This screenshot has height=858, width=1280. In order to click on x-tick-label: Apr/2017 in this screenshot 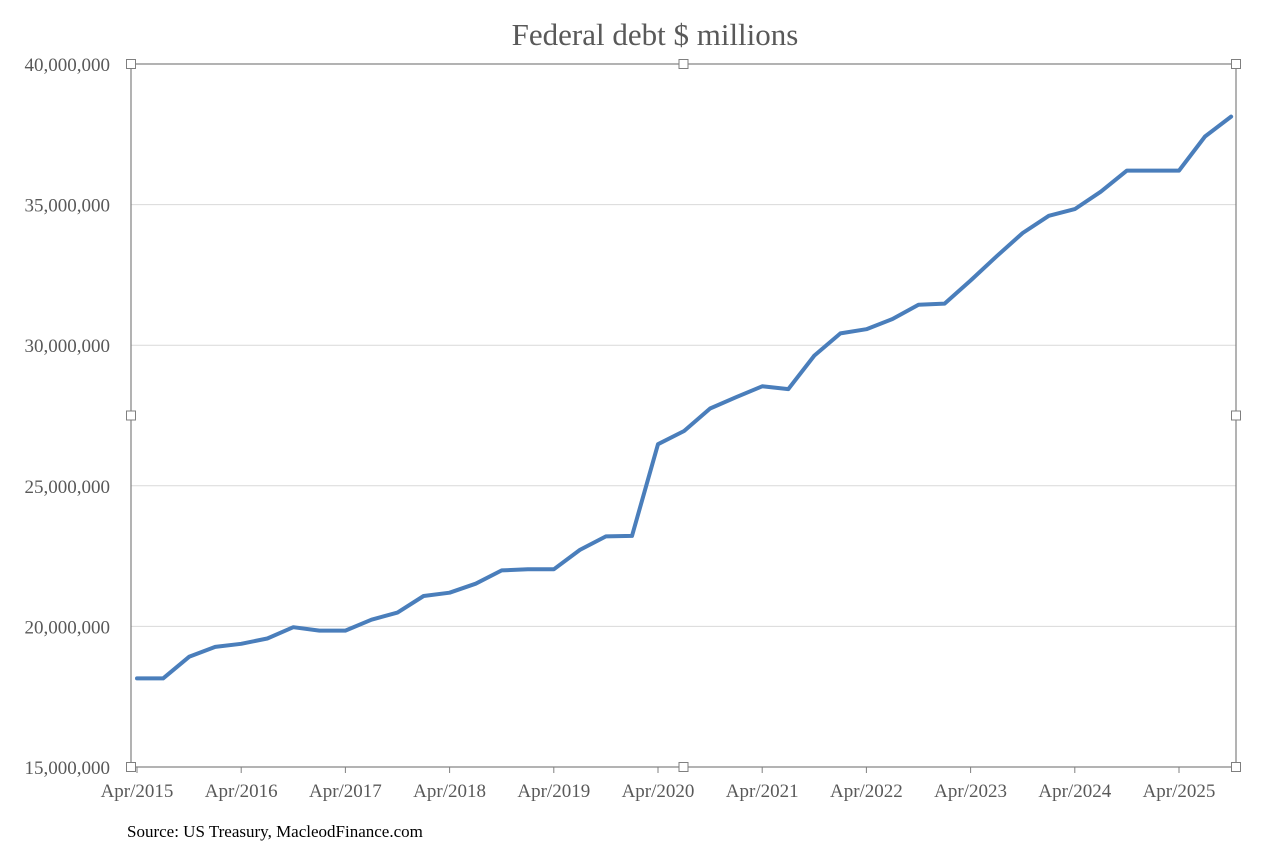, I will do `click(345, 791)`.